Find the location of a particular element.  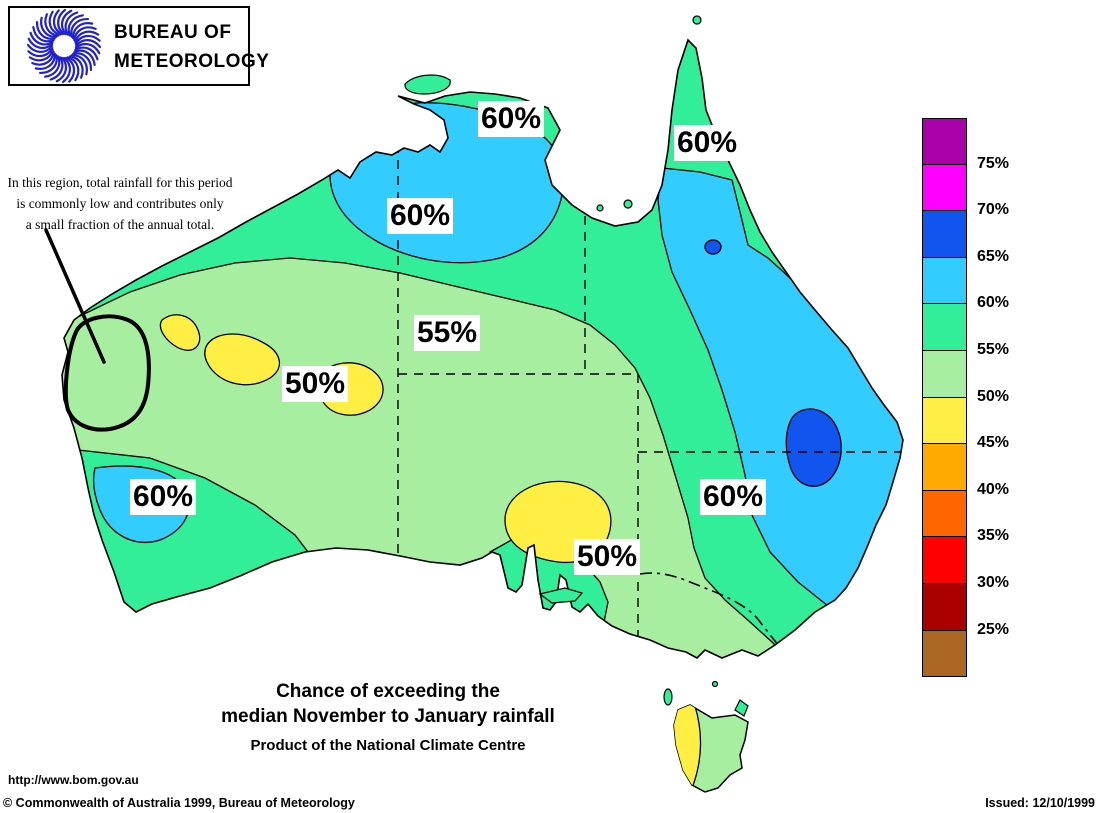

legend-label: 70% is located at coordinates (993, 210).